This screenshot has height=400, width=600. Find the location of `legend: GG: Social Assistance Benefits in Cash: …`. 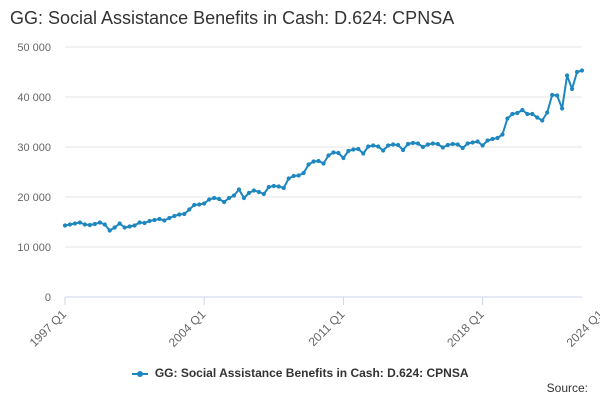

legend: GG: Social Assistance Benefits in Cash: … is located at coordinates (300, 373).